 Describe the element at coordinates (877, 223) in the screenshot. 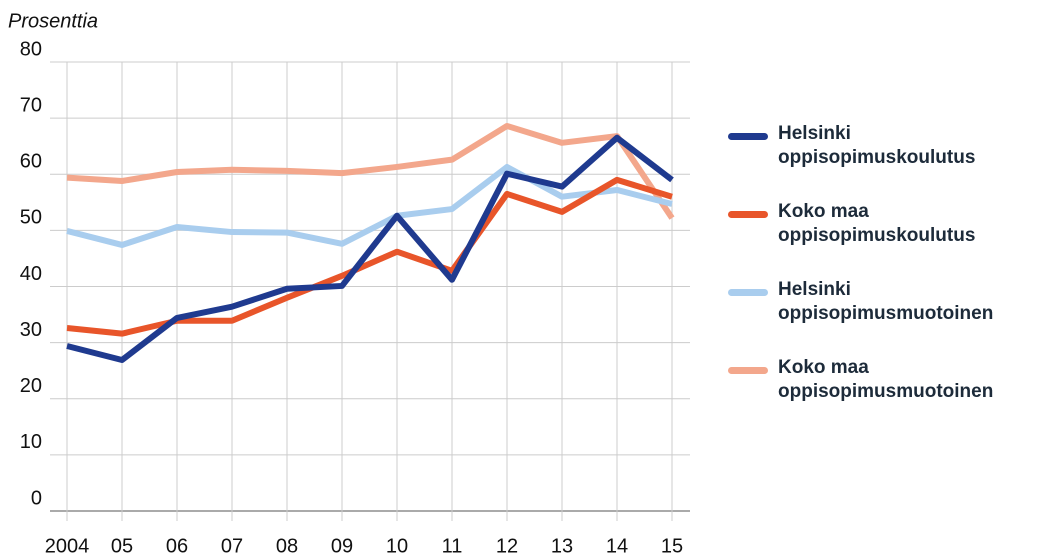

I see `legend-label: Koko maa oppisopimuskoulutus` at that location.